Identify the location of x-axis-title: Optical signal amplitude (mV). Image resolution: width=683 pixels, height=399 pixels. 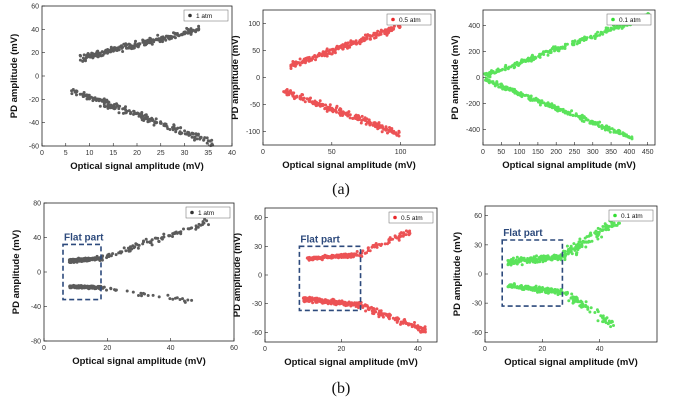
(569, 165).